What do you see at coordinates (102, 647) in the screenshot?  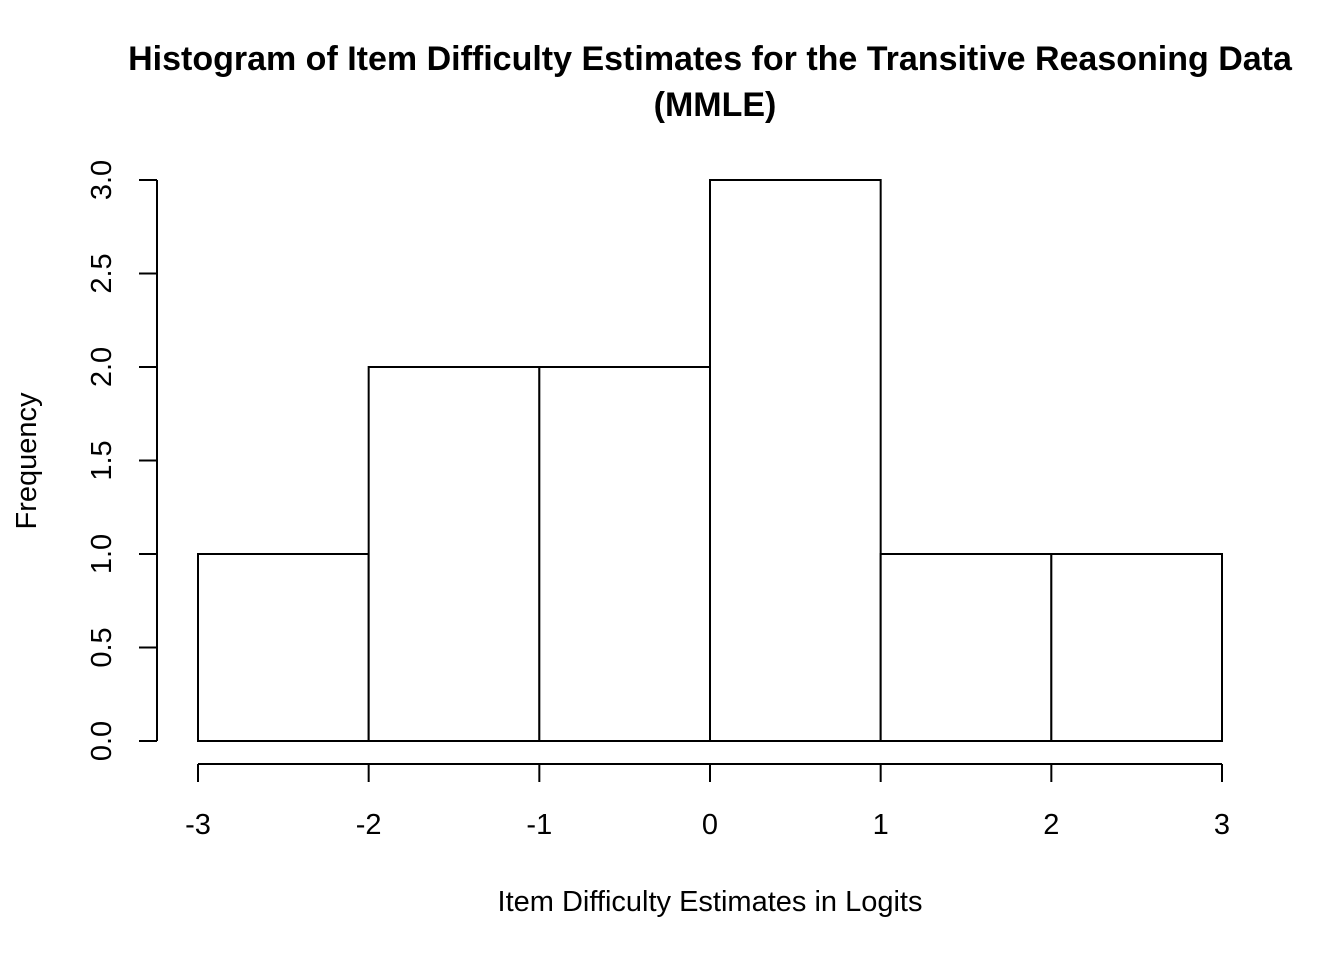 I see `y-tick-label: 0.5` at bounding box center [102, 647].